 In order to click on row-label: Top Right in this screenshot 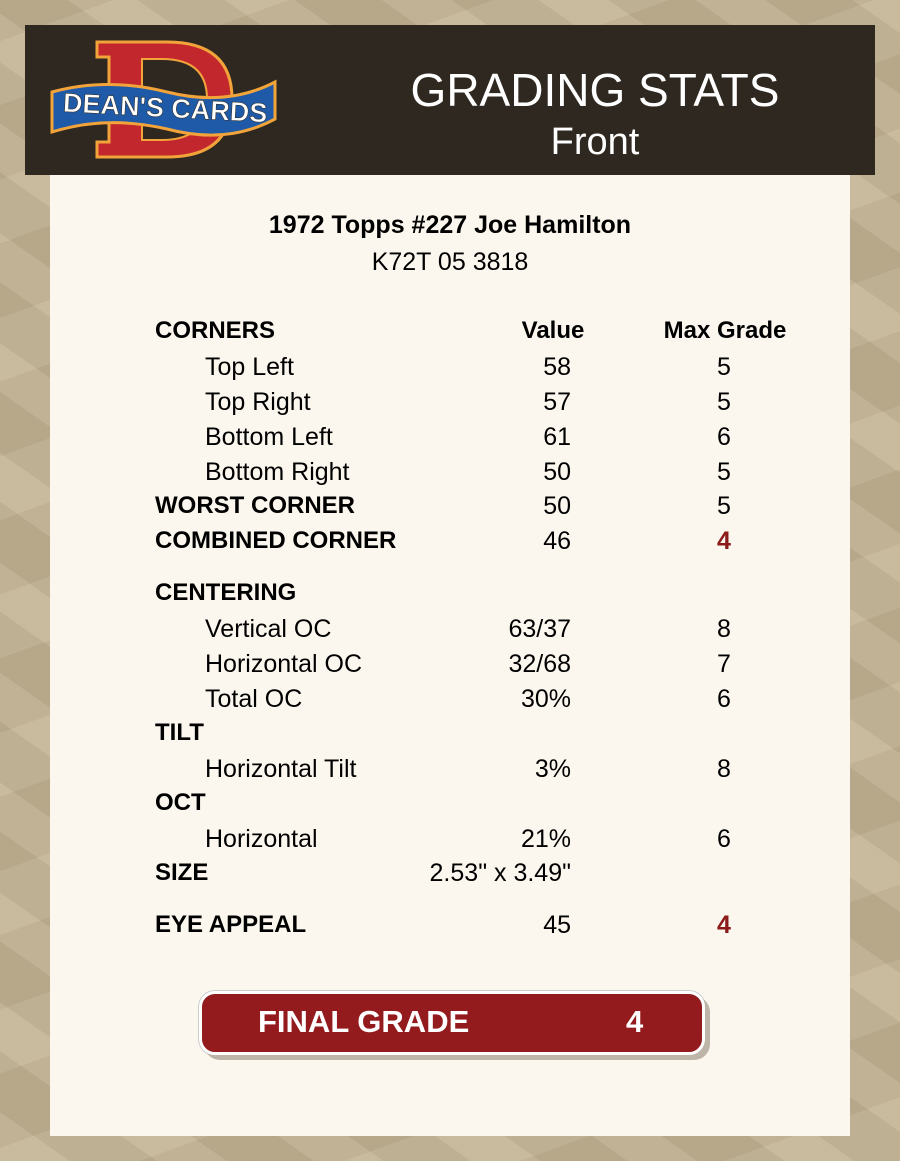, I will do `click(258, 402)`.